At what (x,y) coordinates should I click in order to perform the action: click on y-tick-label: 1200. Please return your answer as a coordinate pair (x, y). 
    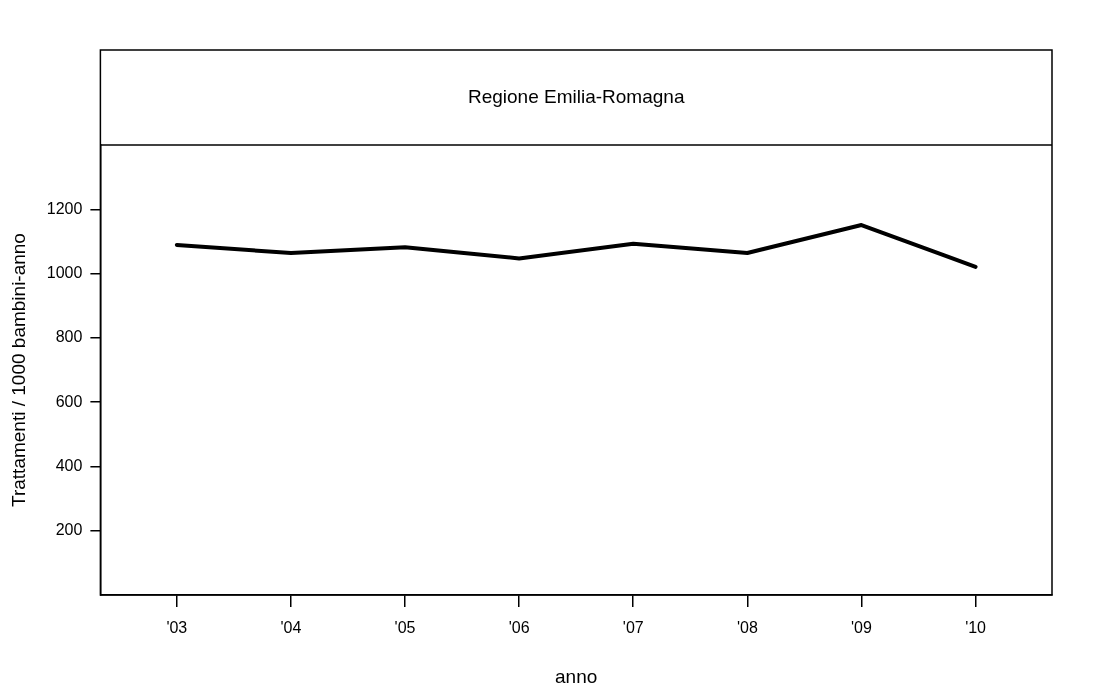
    Looking at the image, I should click on (64, 208).